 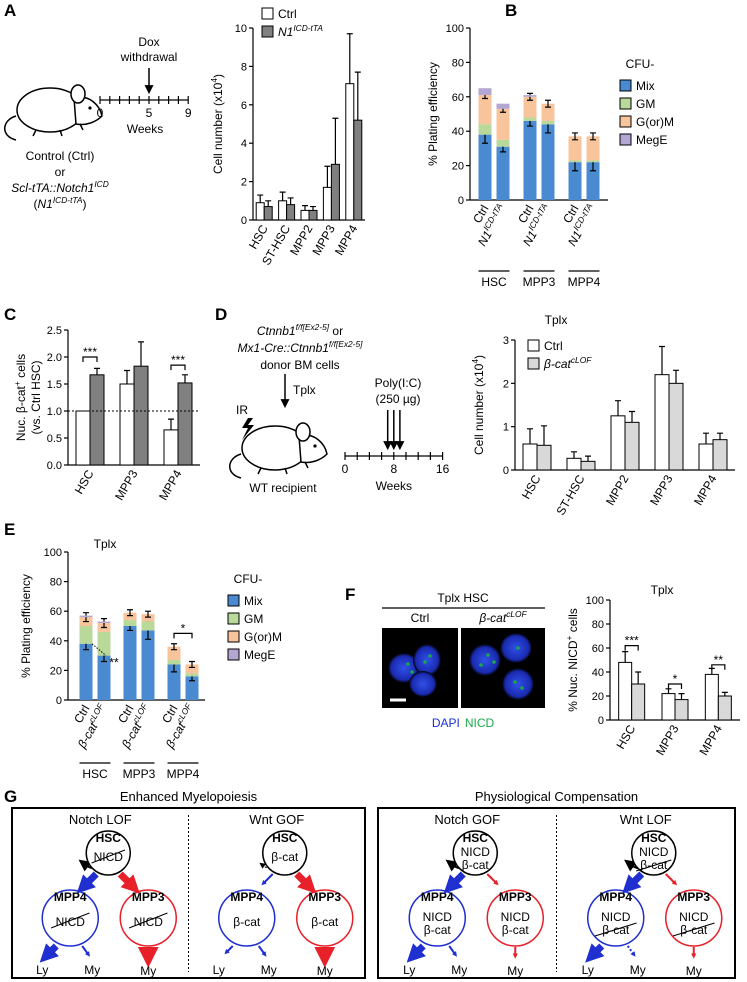 I want to click on y-tick-label: 1, so click(x=506, y=428).